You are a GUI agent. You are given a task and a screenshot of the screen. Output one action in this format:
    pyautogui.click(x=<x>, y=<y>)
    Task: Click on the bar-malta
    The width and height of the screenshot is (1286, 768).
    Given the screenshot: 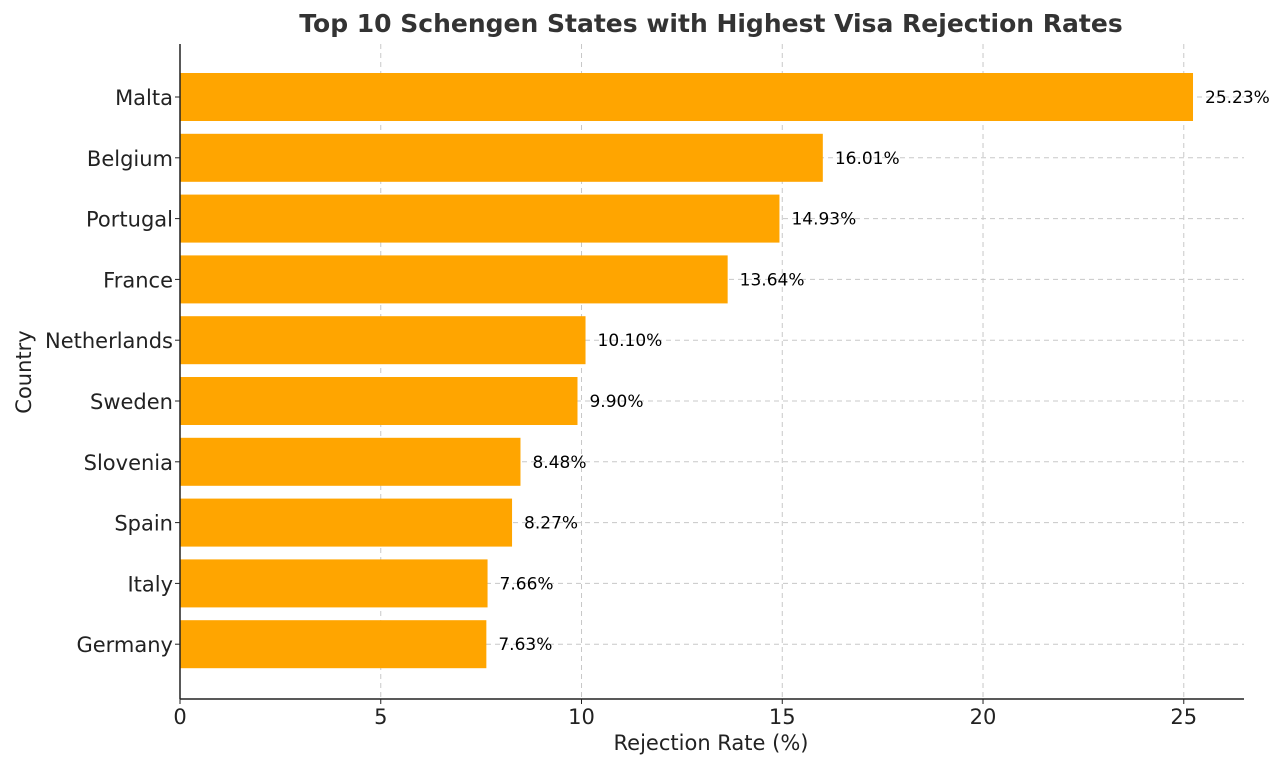 What is the action you would take?
    pyautogui.click(x=687, y=97)
    